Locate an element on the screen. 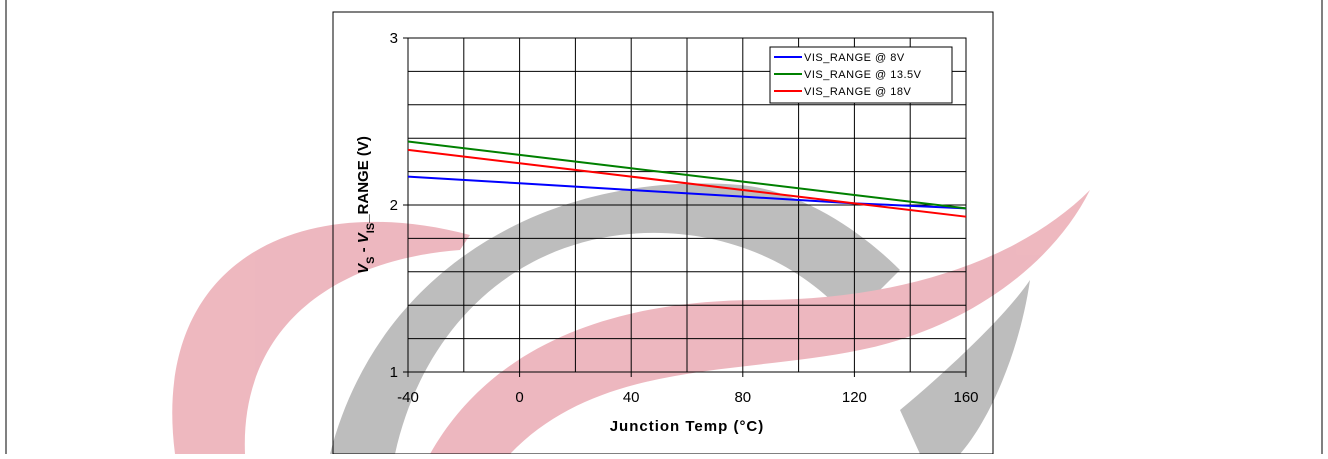  x-tick-label: -40 is located at coordinates (408, 397).